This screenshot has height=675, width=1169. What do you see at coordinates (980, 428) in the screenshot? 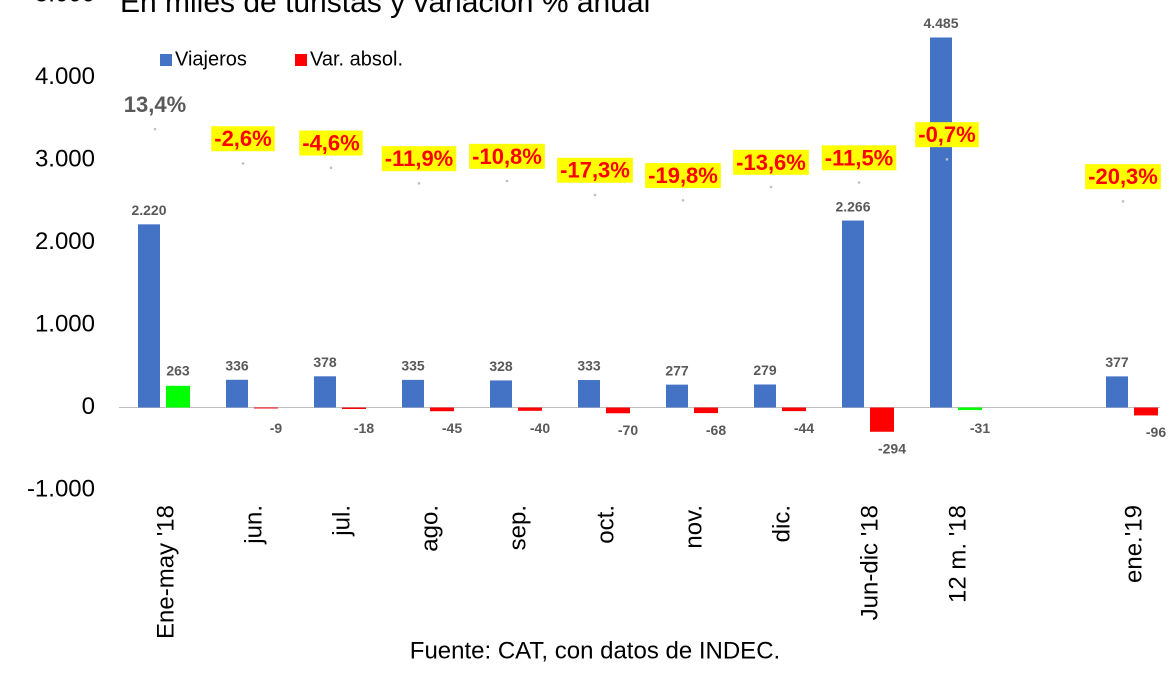
I see `value-label: -31` at bounding box center [980, 428].